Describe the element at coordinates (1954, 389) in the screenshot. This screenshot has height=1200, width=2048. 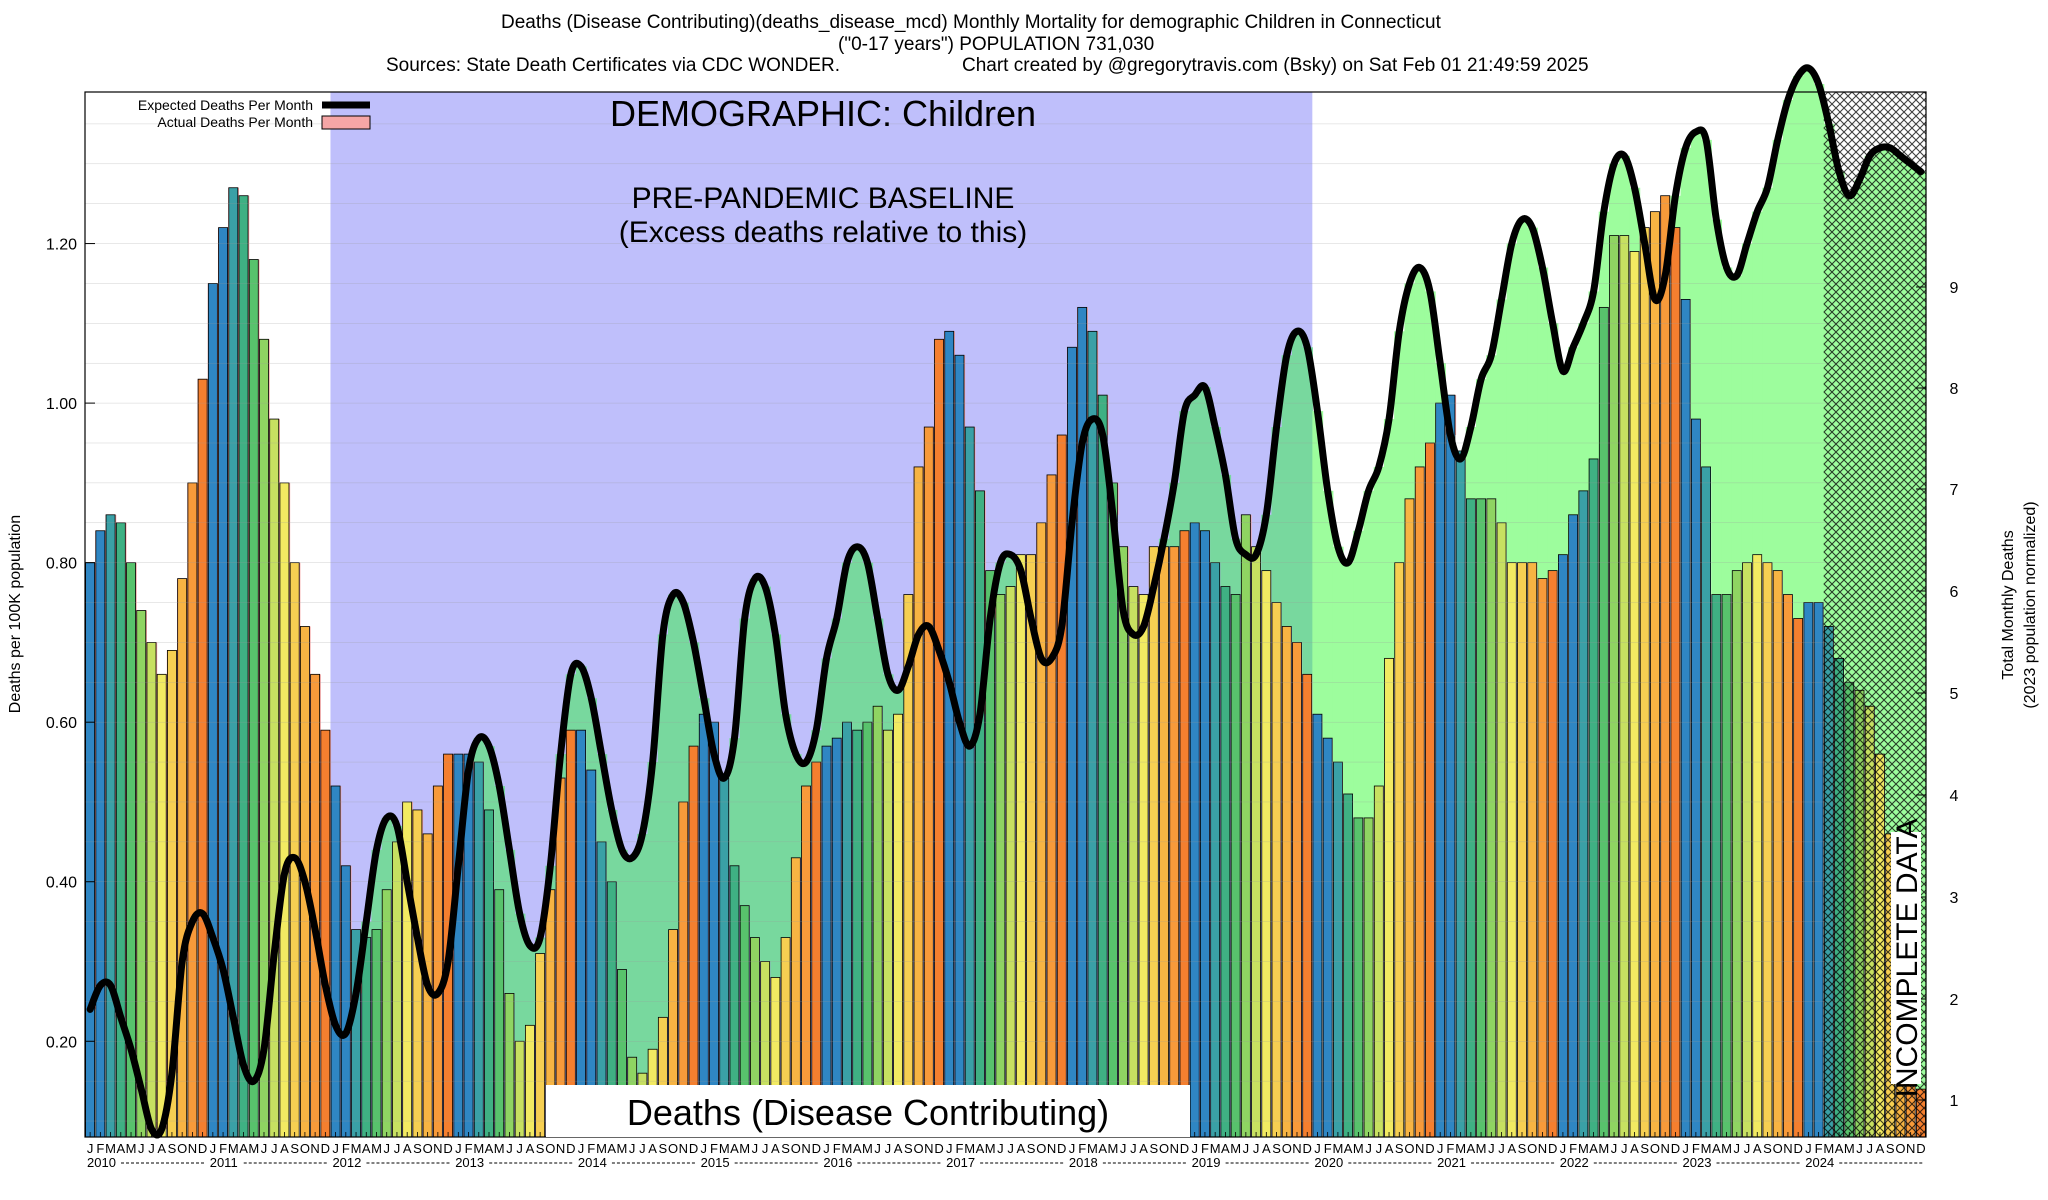
I see `y2-tick-label: 8` at that location.